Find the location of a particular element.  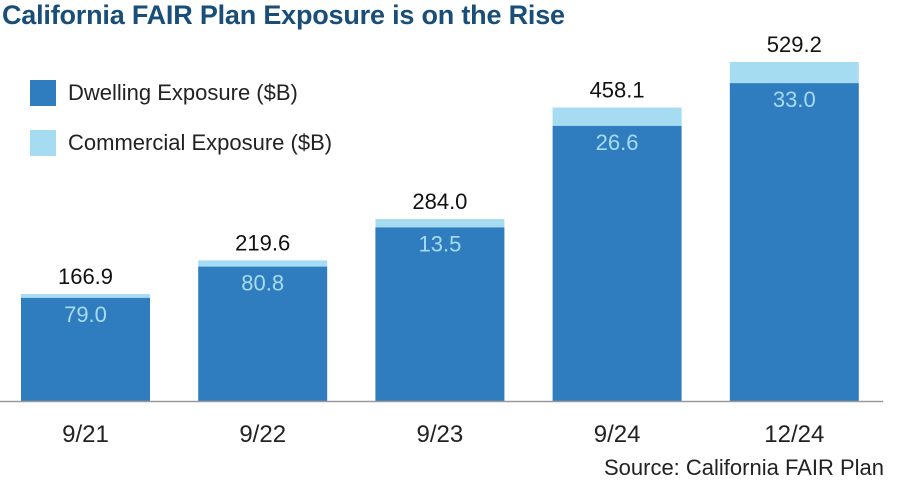

data-label-total: 458.1 is located at coordinates (617, 90).